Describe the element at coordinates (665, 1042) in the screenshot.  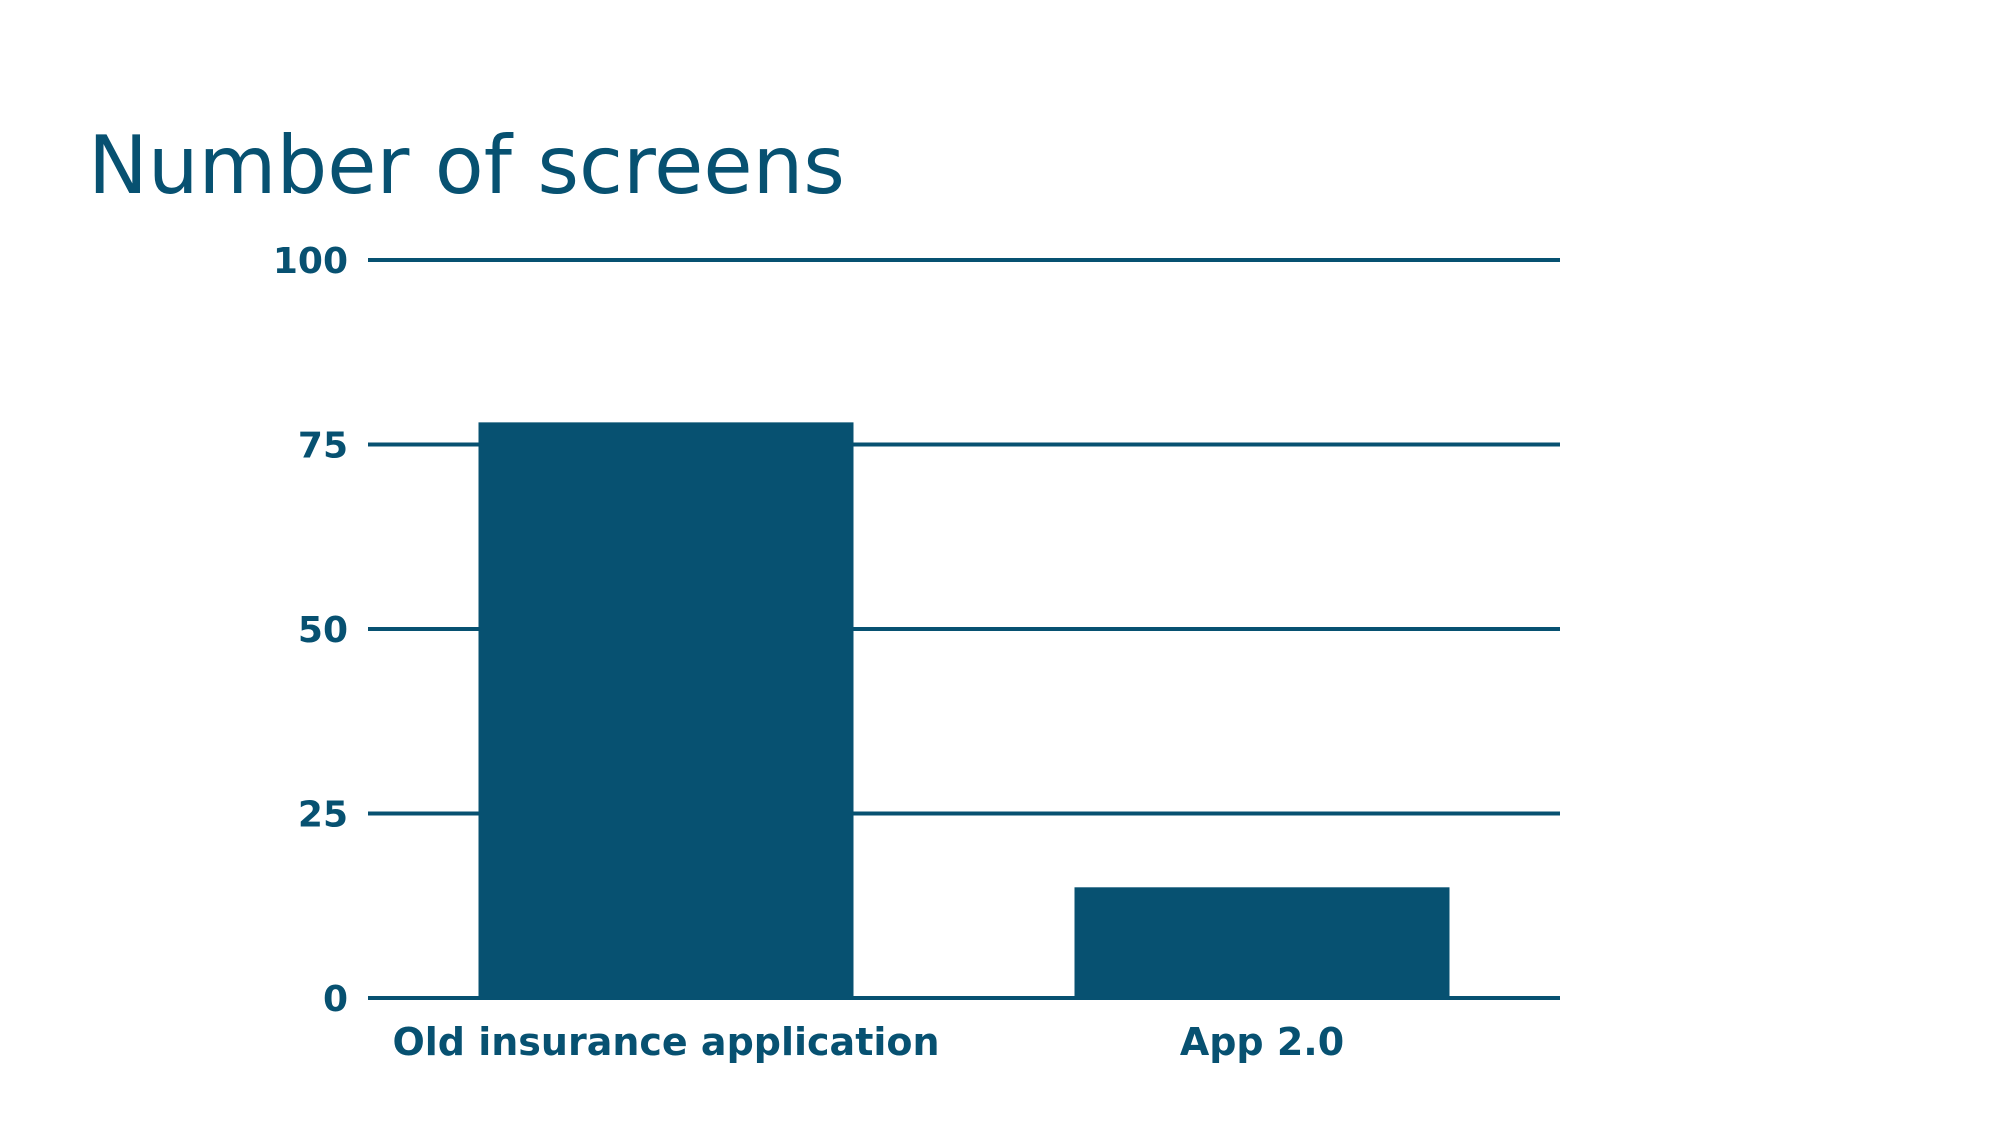
I see `x-category-label: Old insurance application` at that location.